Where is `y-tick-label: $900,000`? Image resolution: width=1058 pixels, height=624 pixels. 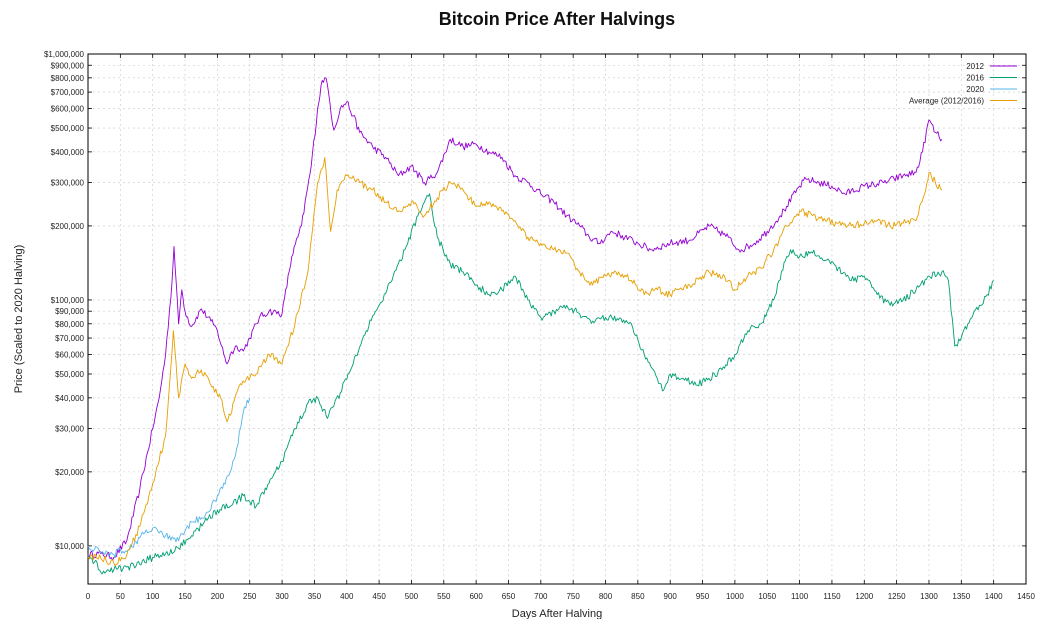 y-tick-label: $900,000 is located at coordinates (68, 65).